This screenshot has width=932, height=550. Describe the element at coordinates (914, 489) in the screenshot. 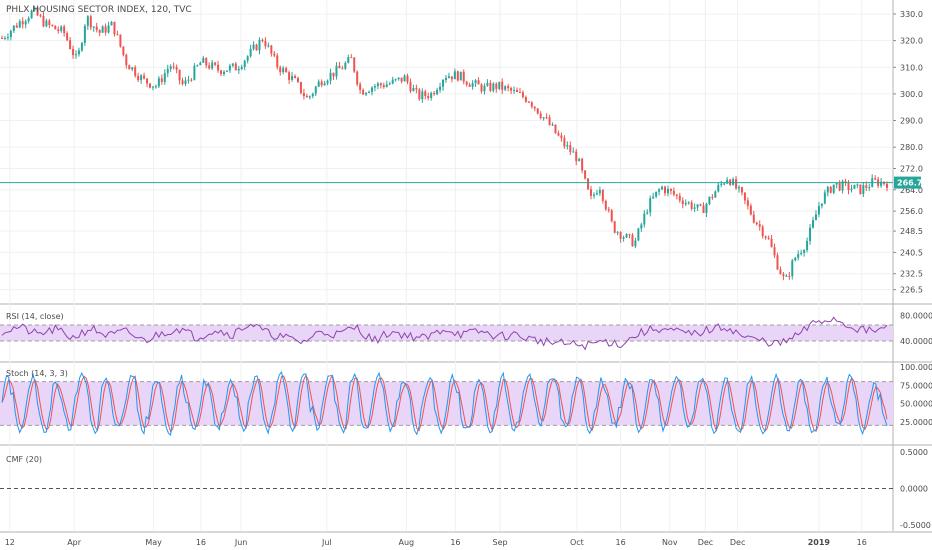

I see `cmf-y-tick-label: 0.0000` at that location.